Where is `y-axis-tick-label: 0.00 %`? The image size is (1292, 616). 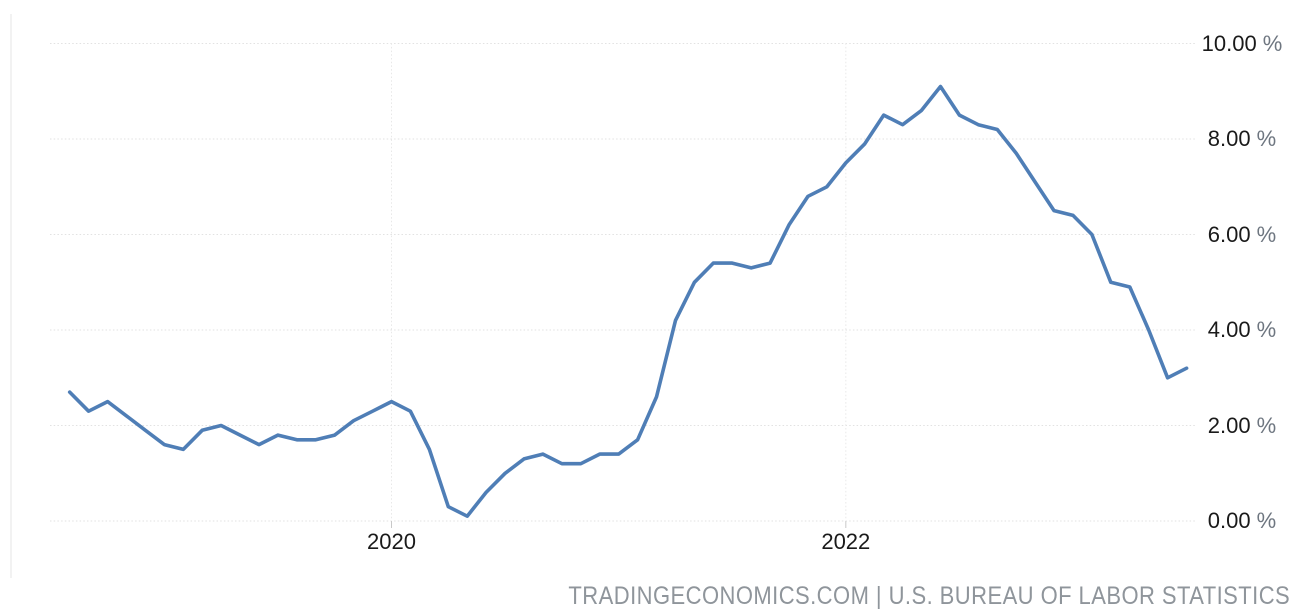 y-axis-tick-label: 0.00 % is located at coordinates (1242, 521).